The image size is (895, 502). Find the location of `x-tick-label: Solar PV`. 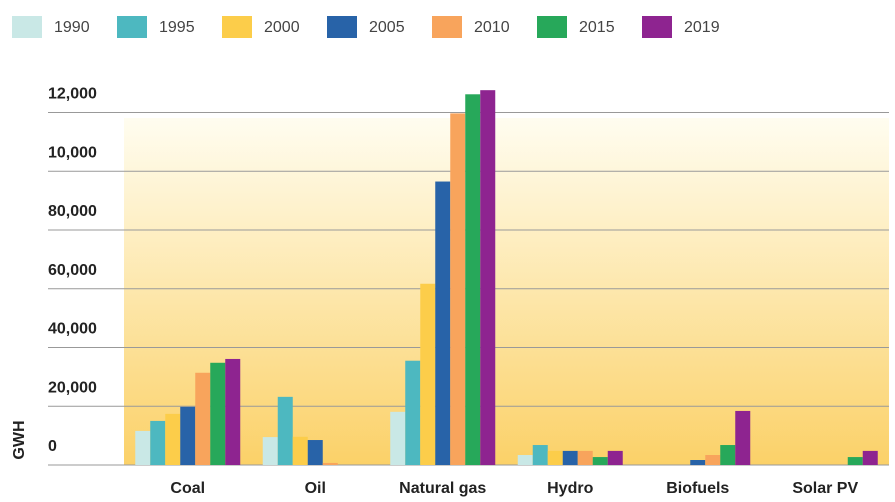

x-tick-label: Solar PV is located at coordinates (825, 488).